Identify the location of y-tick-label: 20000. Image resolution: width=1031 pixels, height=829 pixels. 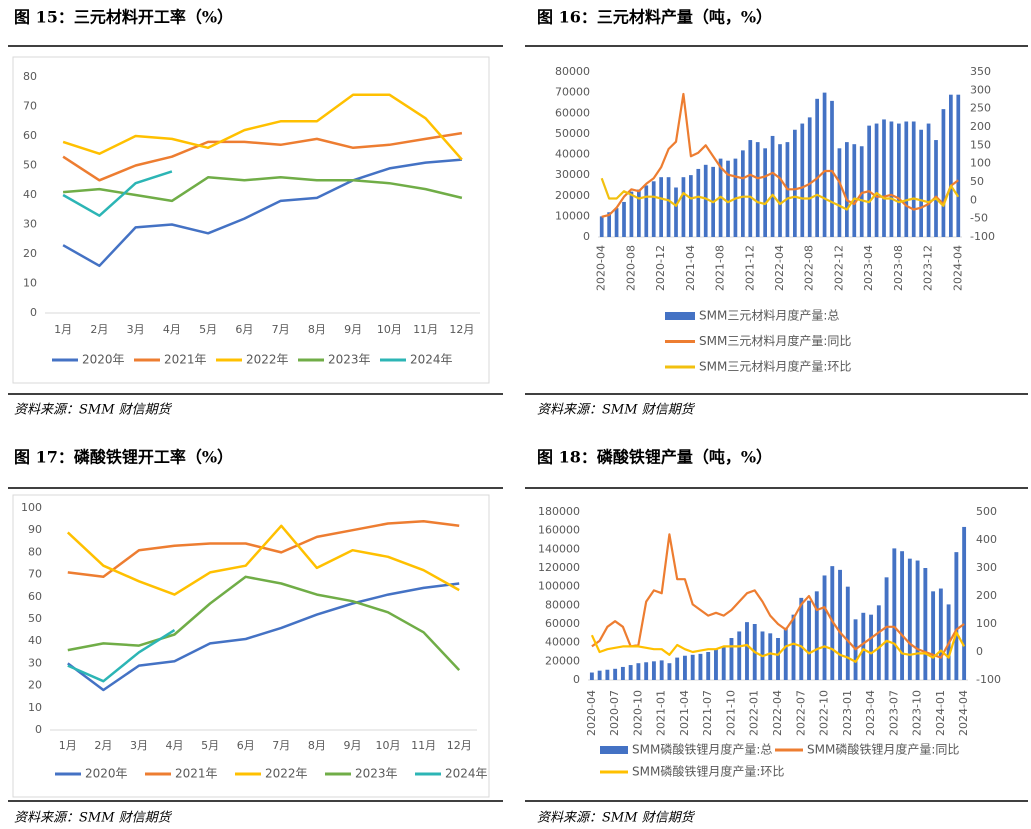
(572, 195).